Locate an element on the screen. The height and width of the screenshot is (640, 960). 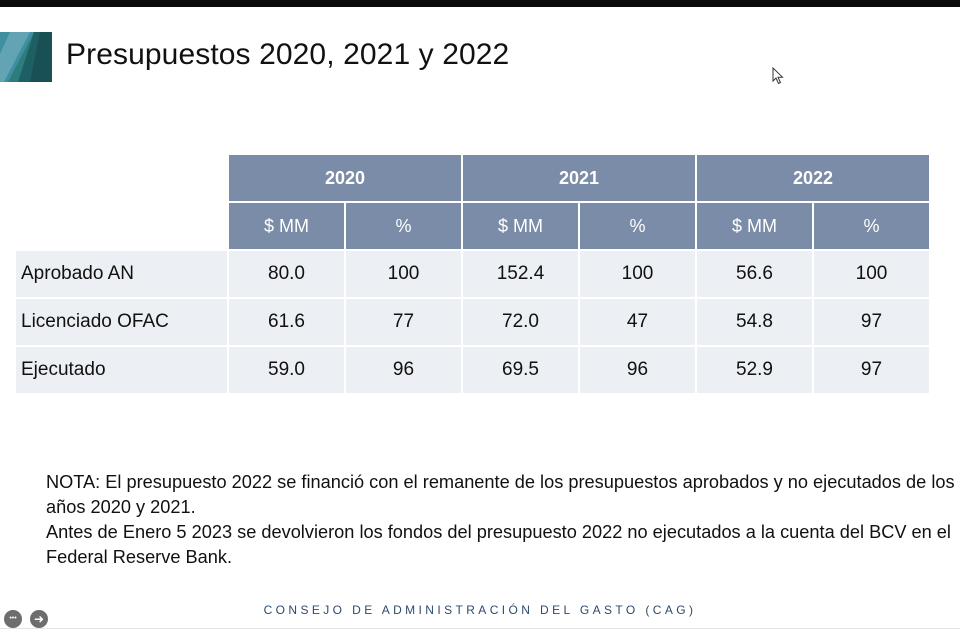
table-cell: 80.0 is located at coordinates (286, 274).